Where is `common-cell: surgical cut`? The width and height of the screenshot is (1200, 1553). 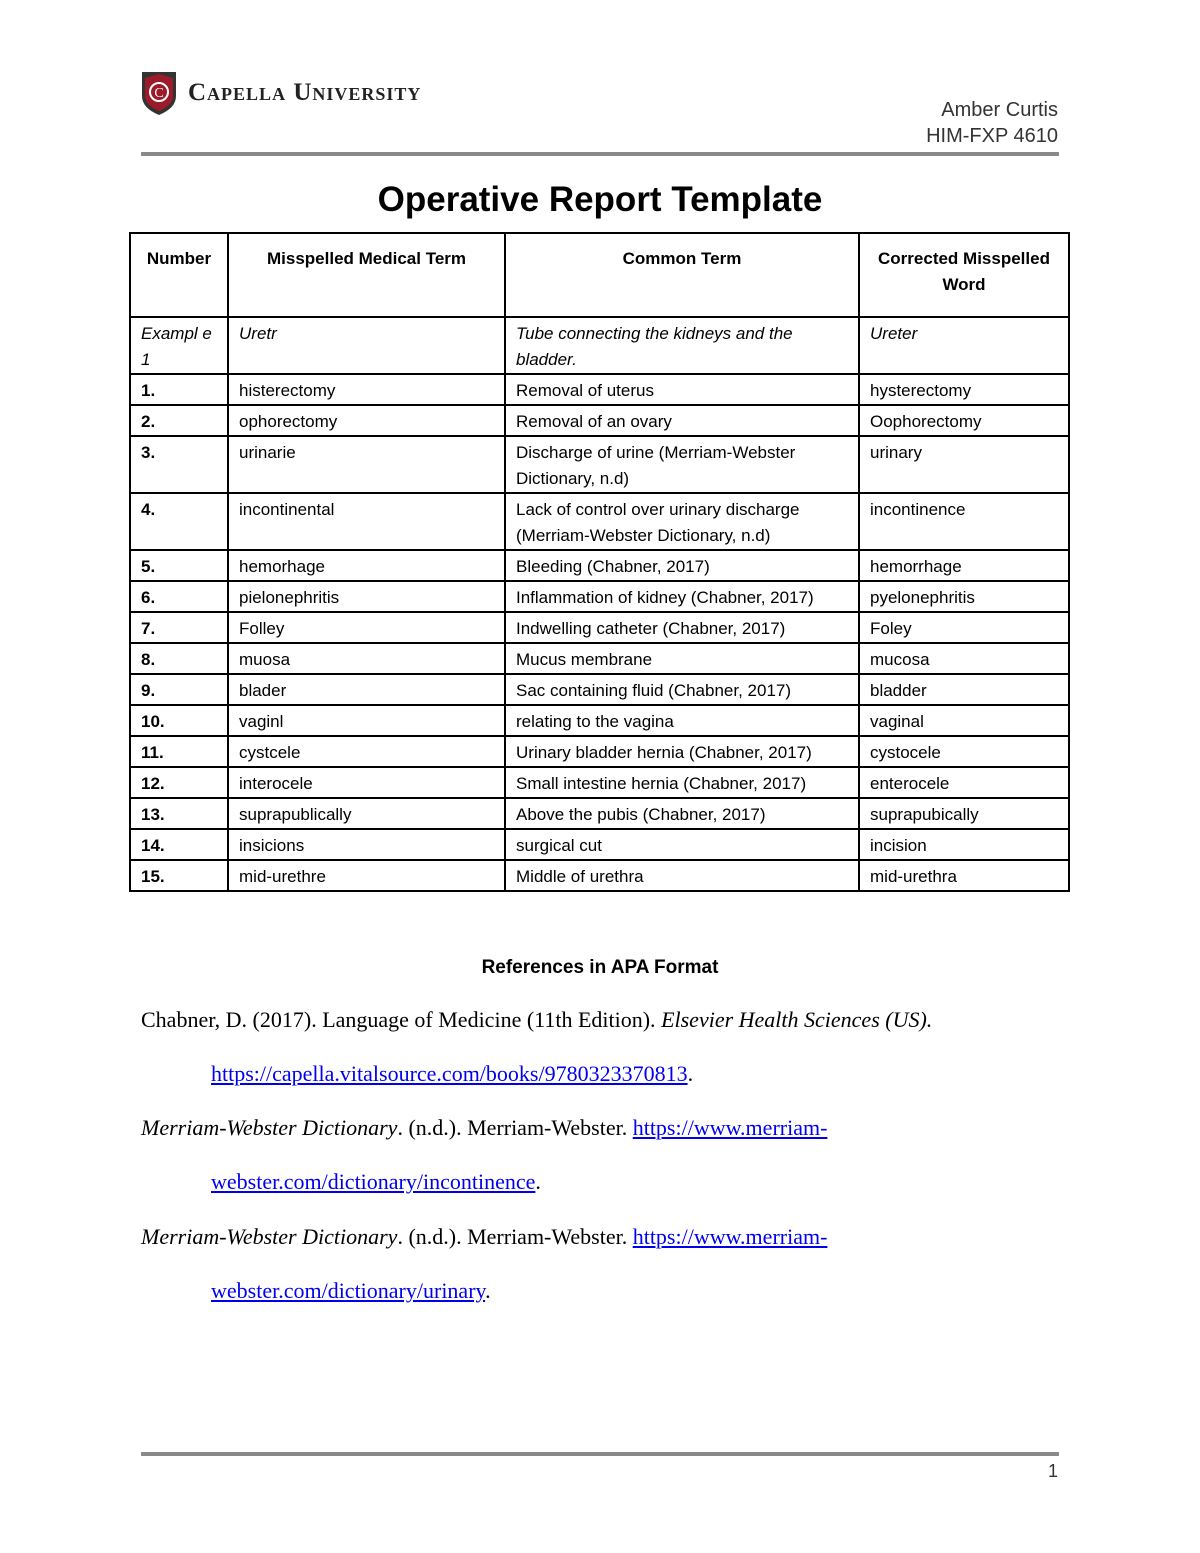 common-cell: surgical cut is located at coordinates (682, 844).